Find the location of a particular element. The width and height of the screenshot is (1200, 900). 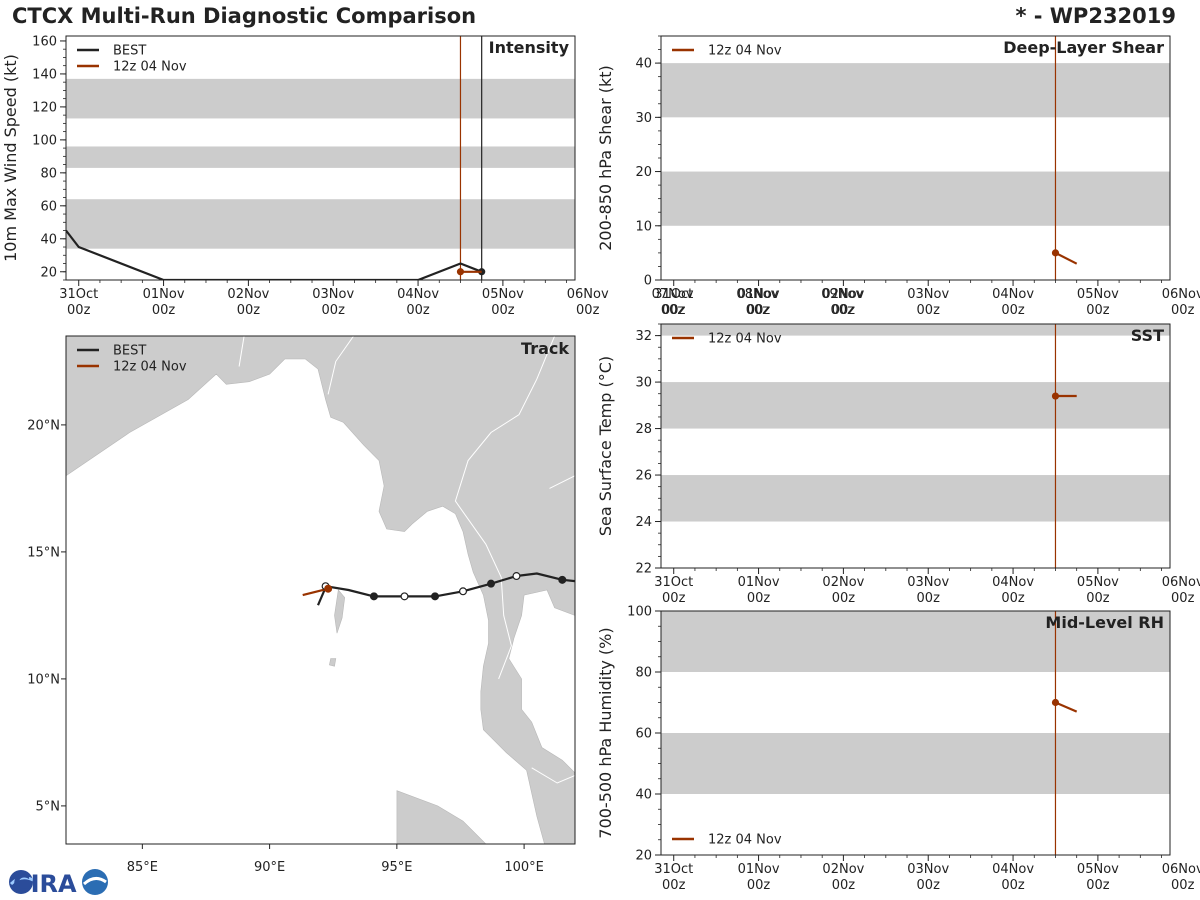

sst-series-group is located at coordinates (1064, 396).